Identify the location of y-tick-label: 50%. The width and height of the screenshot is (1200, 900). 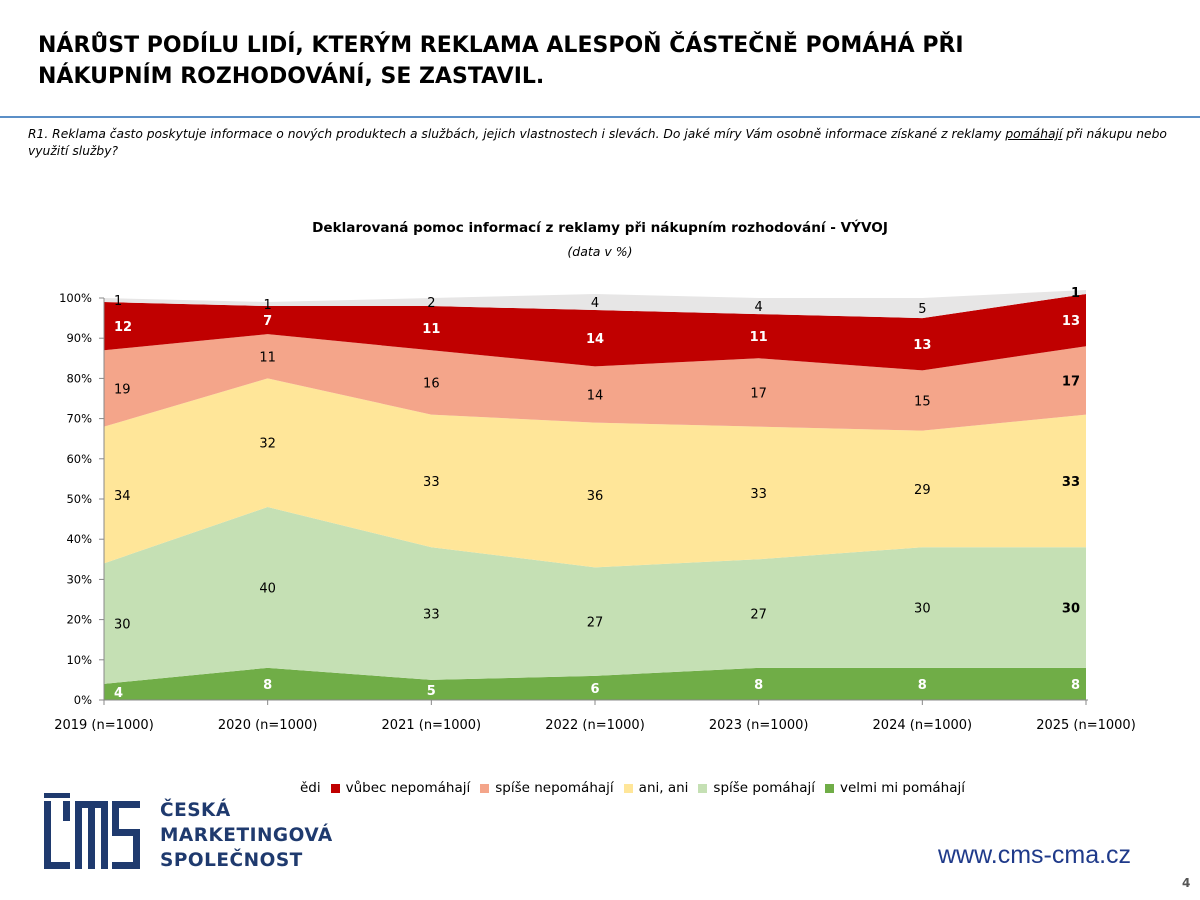
(79, 499).